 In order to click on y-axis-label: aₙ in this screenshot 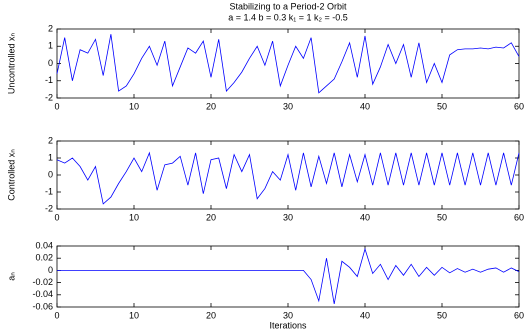, I will do `click(11, 276)`.